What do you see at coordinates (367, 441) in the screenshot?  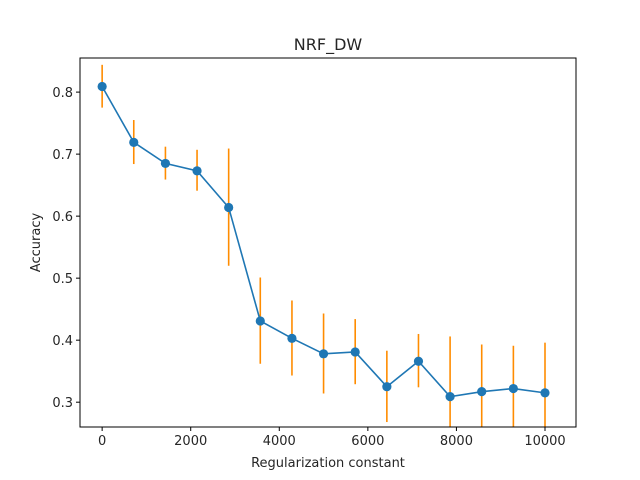 I see `x-tick-label: 6000` at bounding box center [367, 441].